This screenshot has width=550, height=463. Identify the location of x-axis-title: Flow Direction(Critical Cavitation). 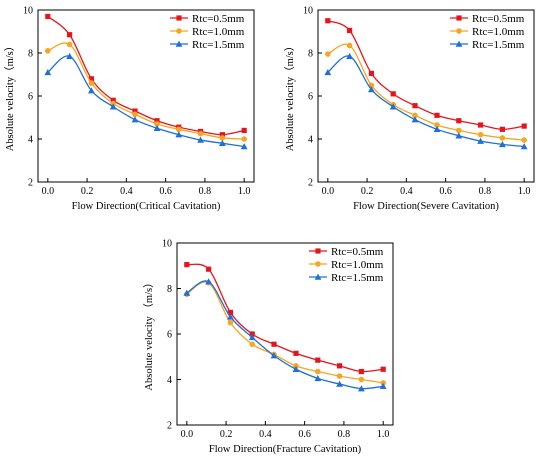
(146, 206).